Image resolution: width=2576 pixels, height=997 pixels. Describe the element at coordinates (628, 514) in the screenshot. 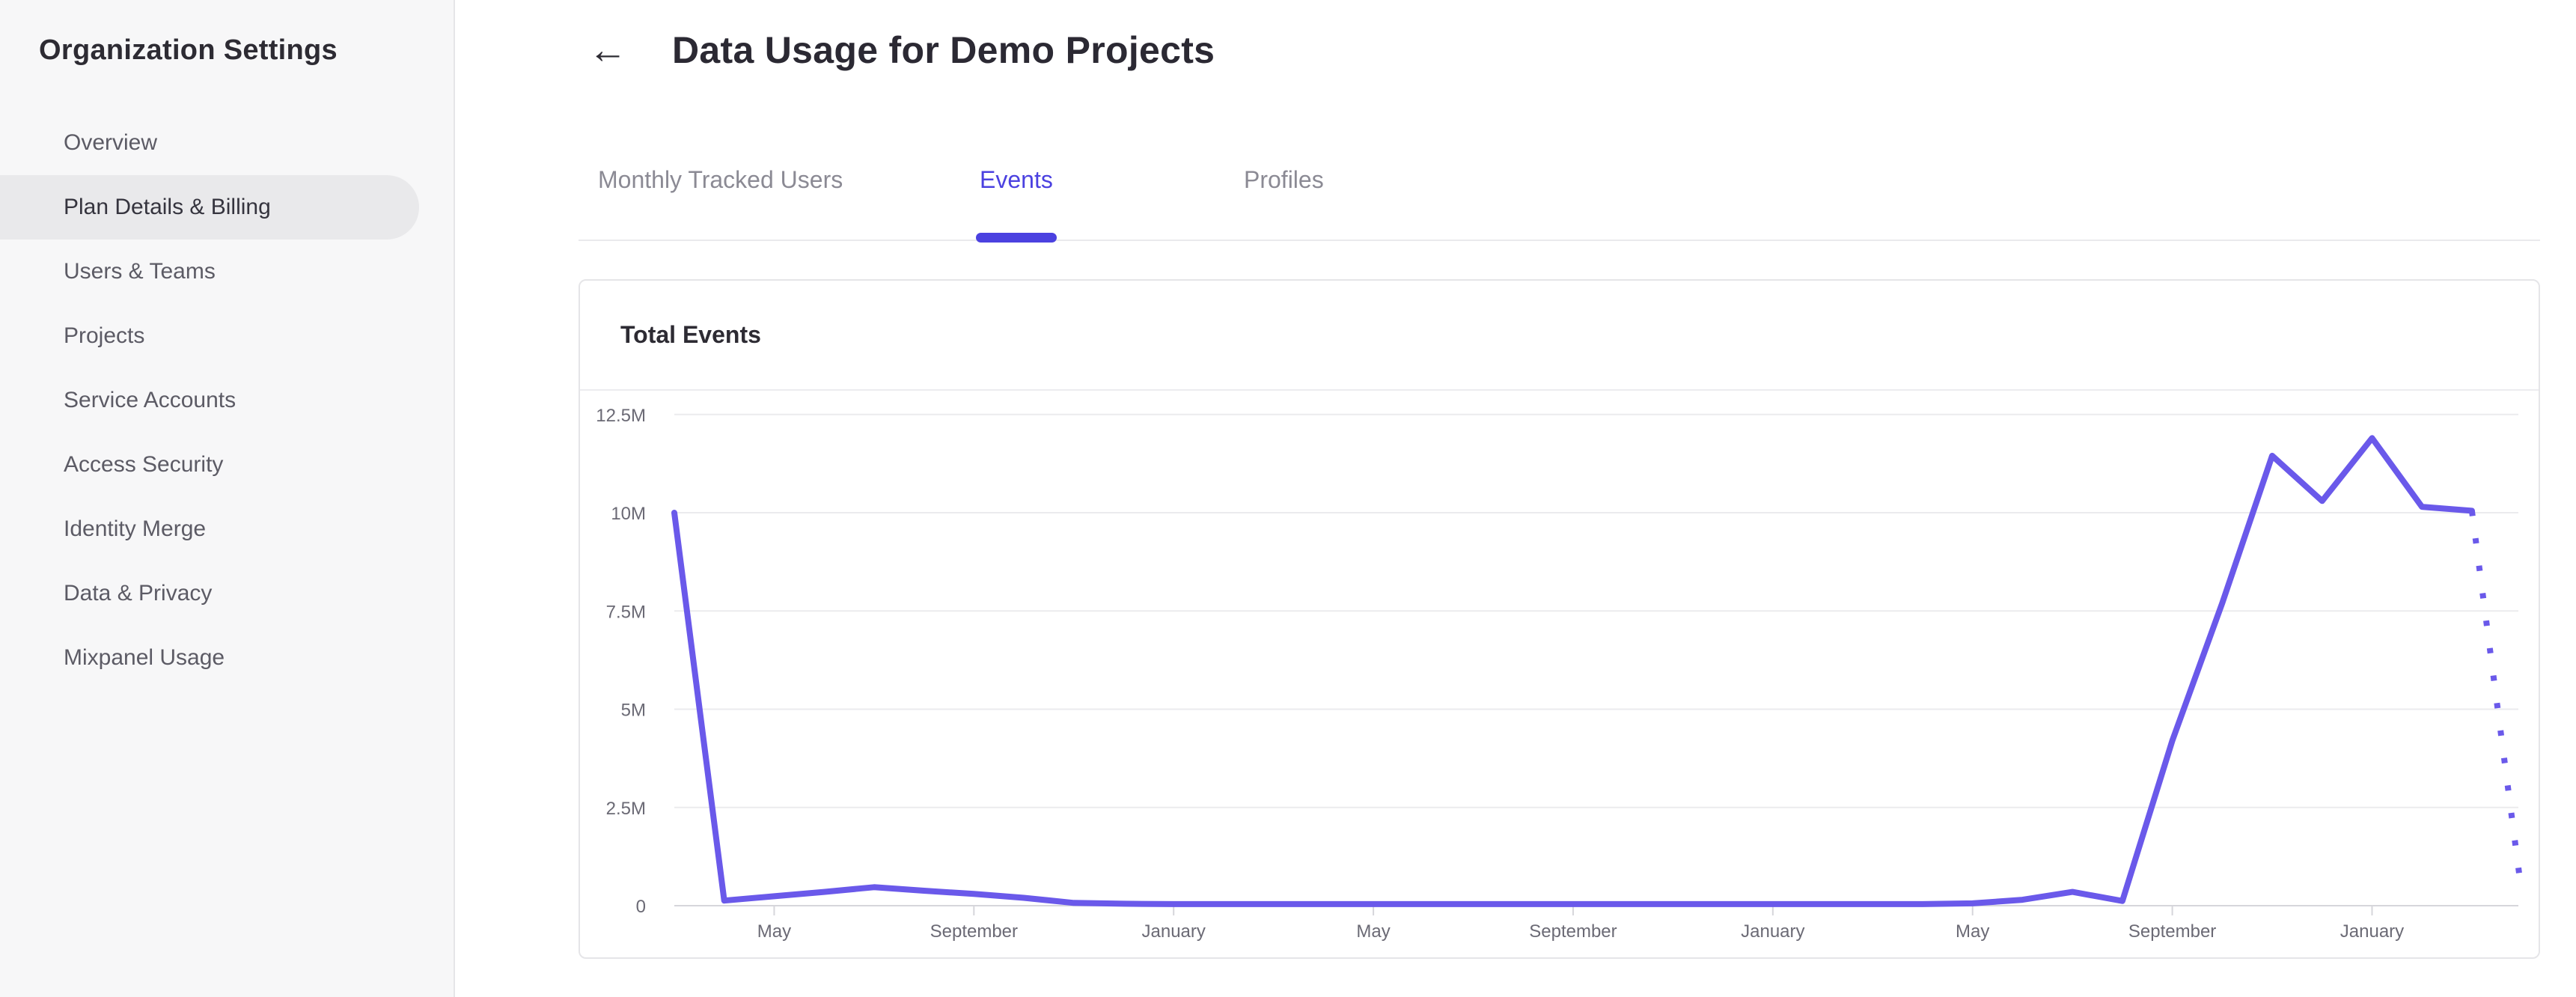

I see `svg-text: 10M` at that location.